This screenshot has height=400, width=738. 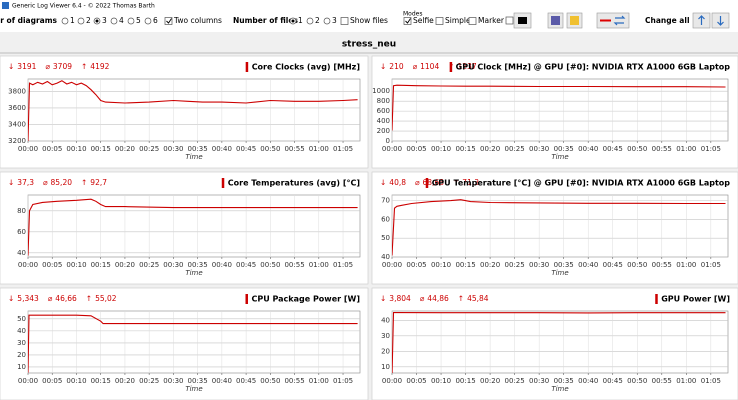 I want to click on stats: ↓ 3,804 ⌀ 44,86 ↑ 45,84, so click(x=434, y=298).